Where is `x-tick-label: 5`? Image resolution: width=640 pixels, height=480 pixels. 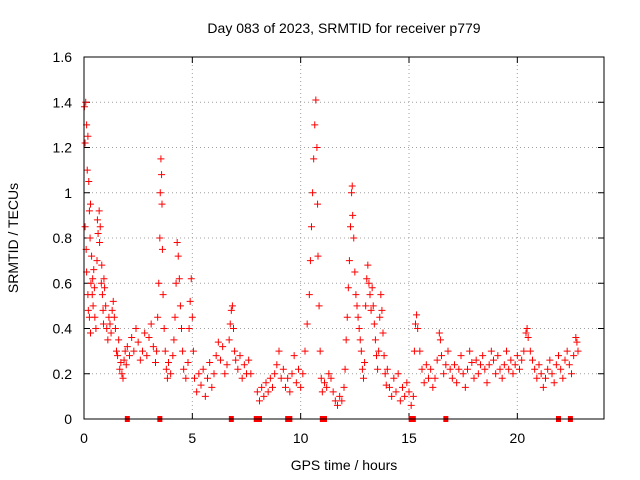 x-tick-label: 5 is located at coordinates (192, 438).